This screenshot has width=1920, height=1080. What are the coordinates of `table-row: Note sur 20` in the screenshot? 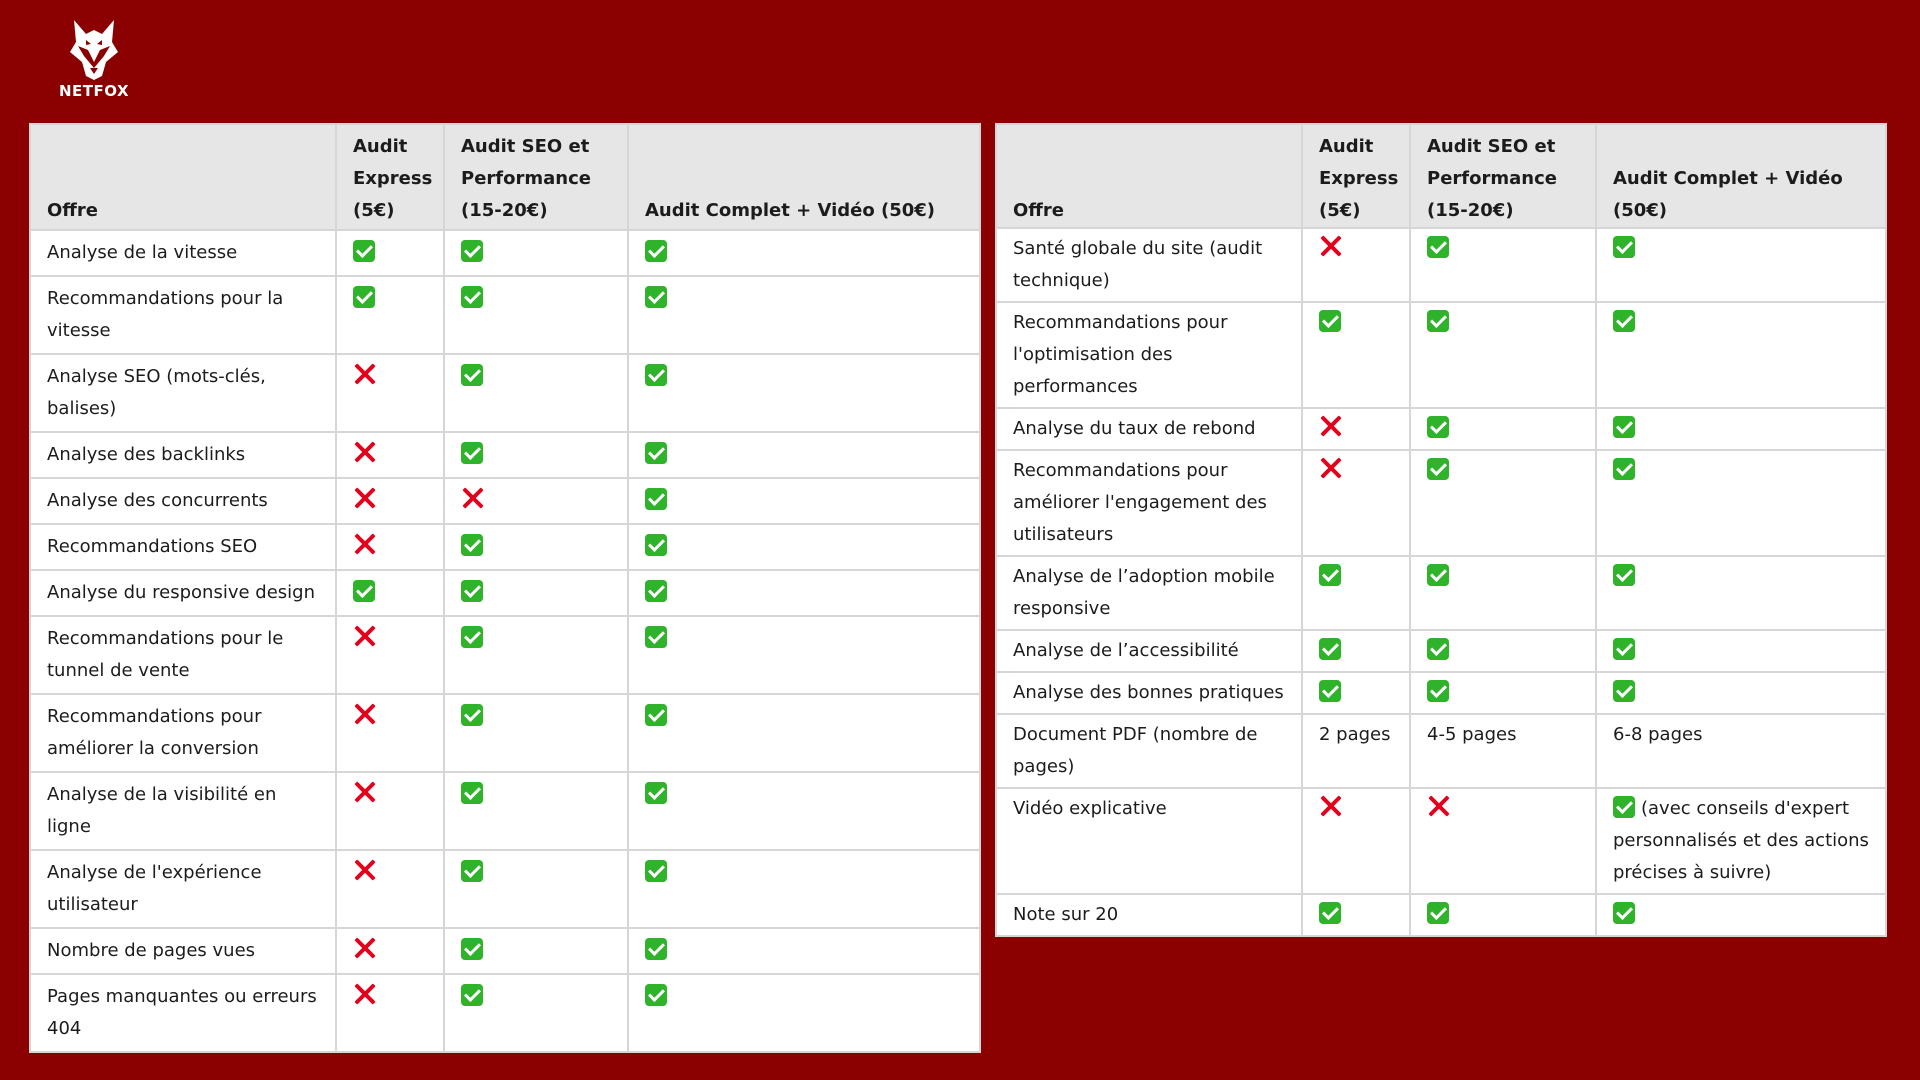 It's located at (1441, 915).